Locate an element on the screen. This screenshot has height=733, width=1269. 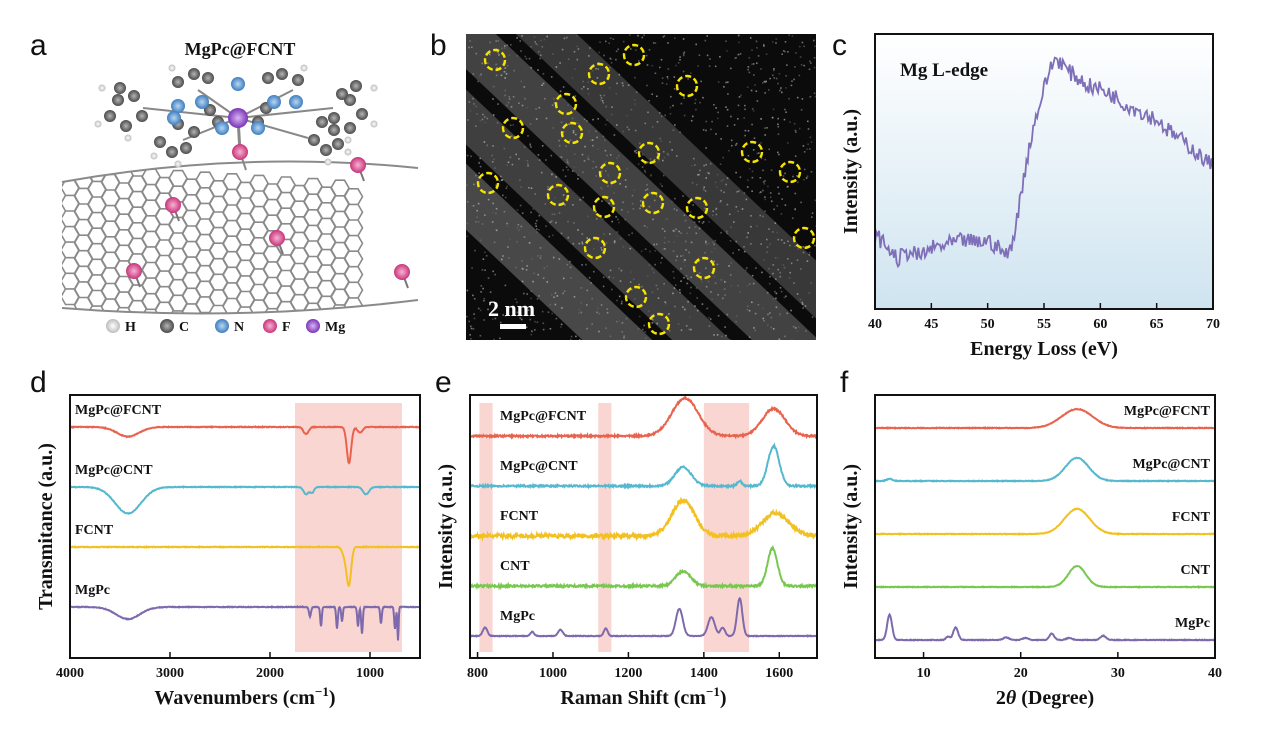
panel-f-frame is located at coordinates (1045, 526).